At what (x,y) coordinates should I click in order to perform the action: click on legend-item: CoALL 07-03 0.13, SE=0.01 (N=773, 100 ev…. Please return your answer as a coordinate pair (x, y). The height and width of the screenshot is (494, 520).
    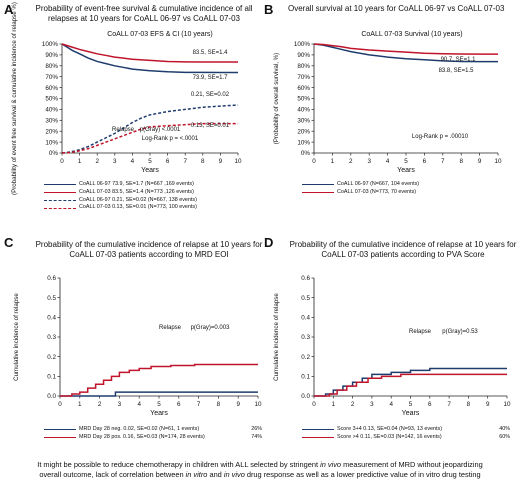
    Looking at the image, I should click on (152, 208).